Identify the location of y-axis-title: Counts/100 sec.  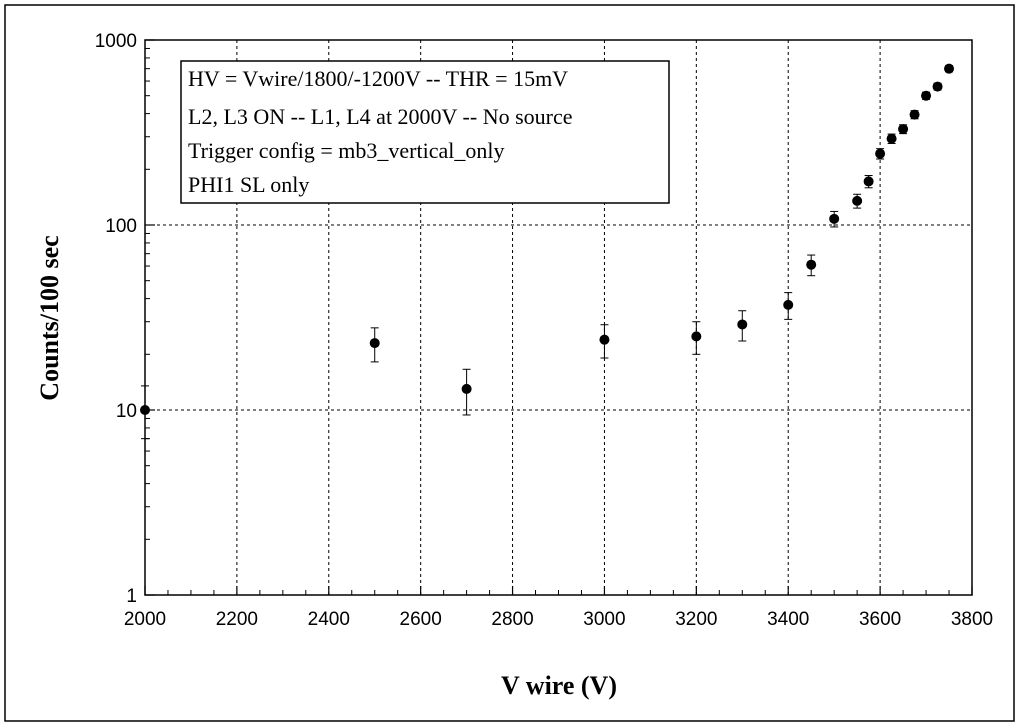
(49, 317).